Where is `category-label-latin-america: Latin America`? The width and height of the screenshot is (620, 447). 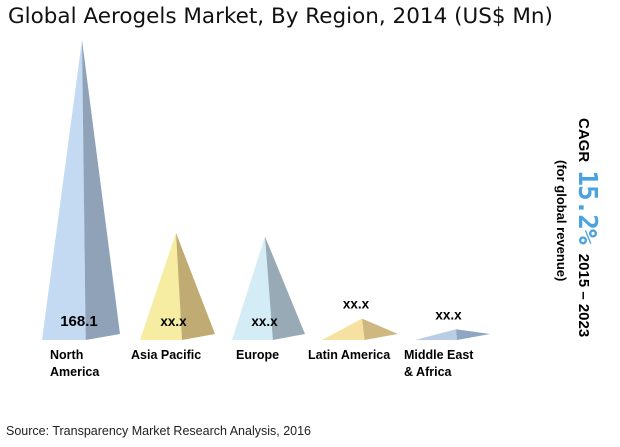 category-label-latin-america: Latin America is located at coordinates (349, 355).